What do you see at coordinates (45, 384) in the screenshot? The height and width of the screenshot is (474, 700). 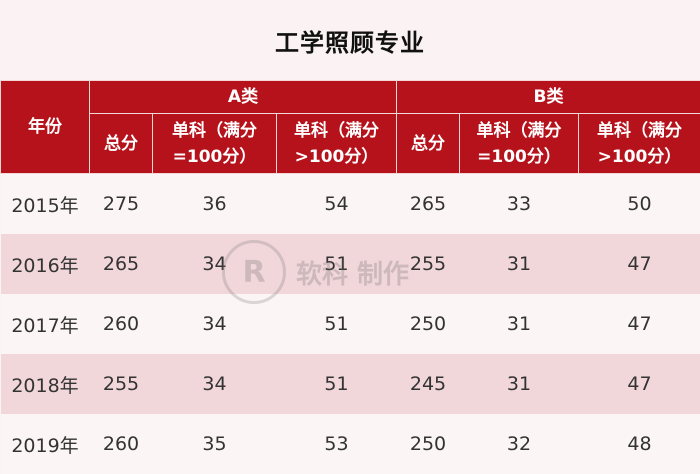 I see `cell-year: 2018年` at bounding box center [45, 384].